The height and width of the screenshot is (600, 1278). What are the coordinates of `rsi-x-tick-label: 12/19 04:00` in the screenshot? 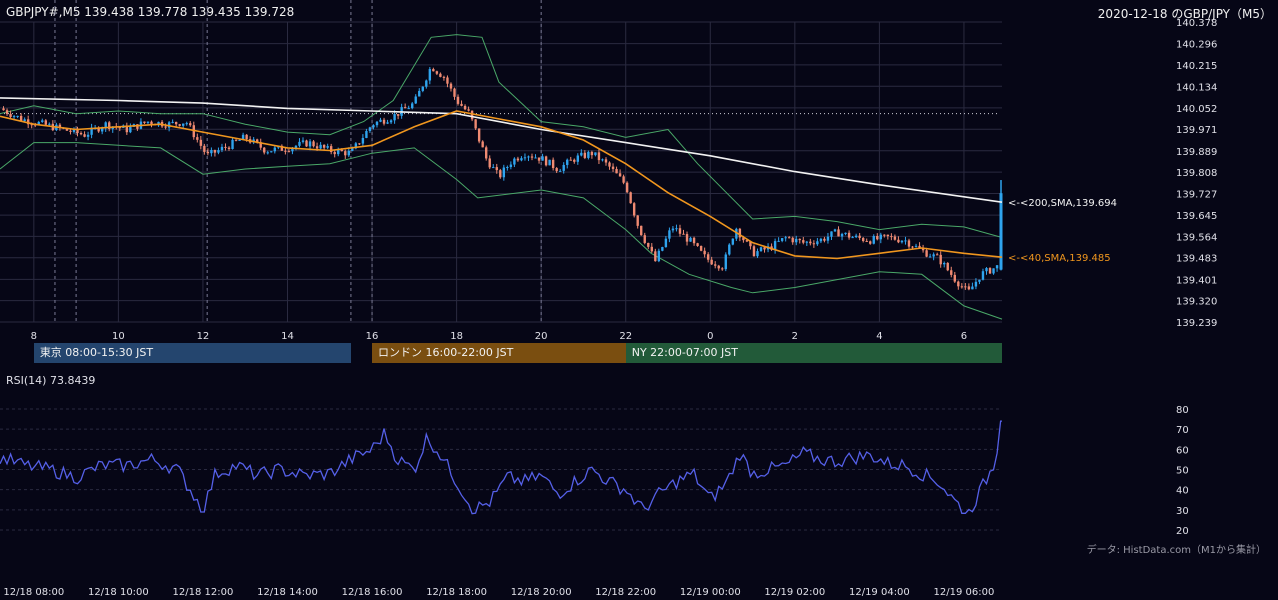 It's located at (879, 592).